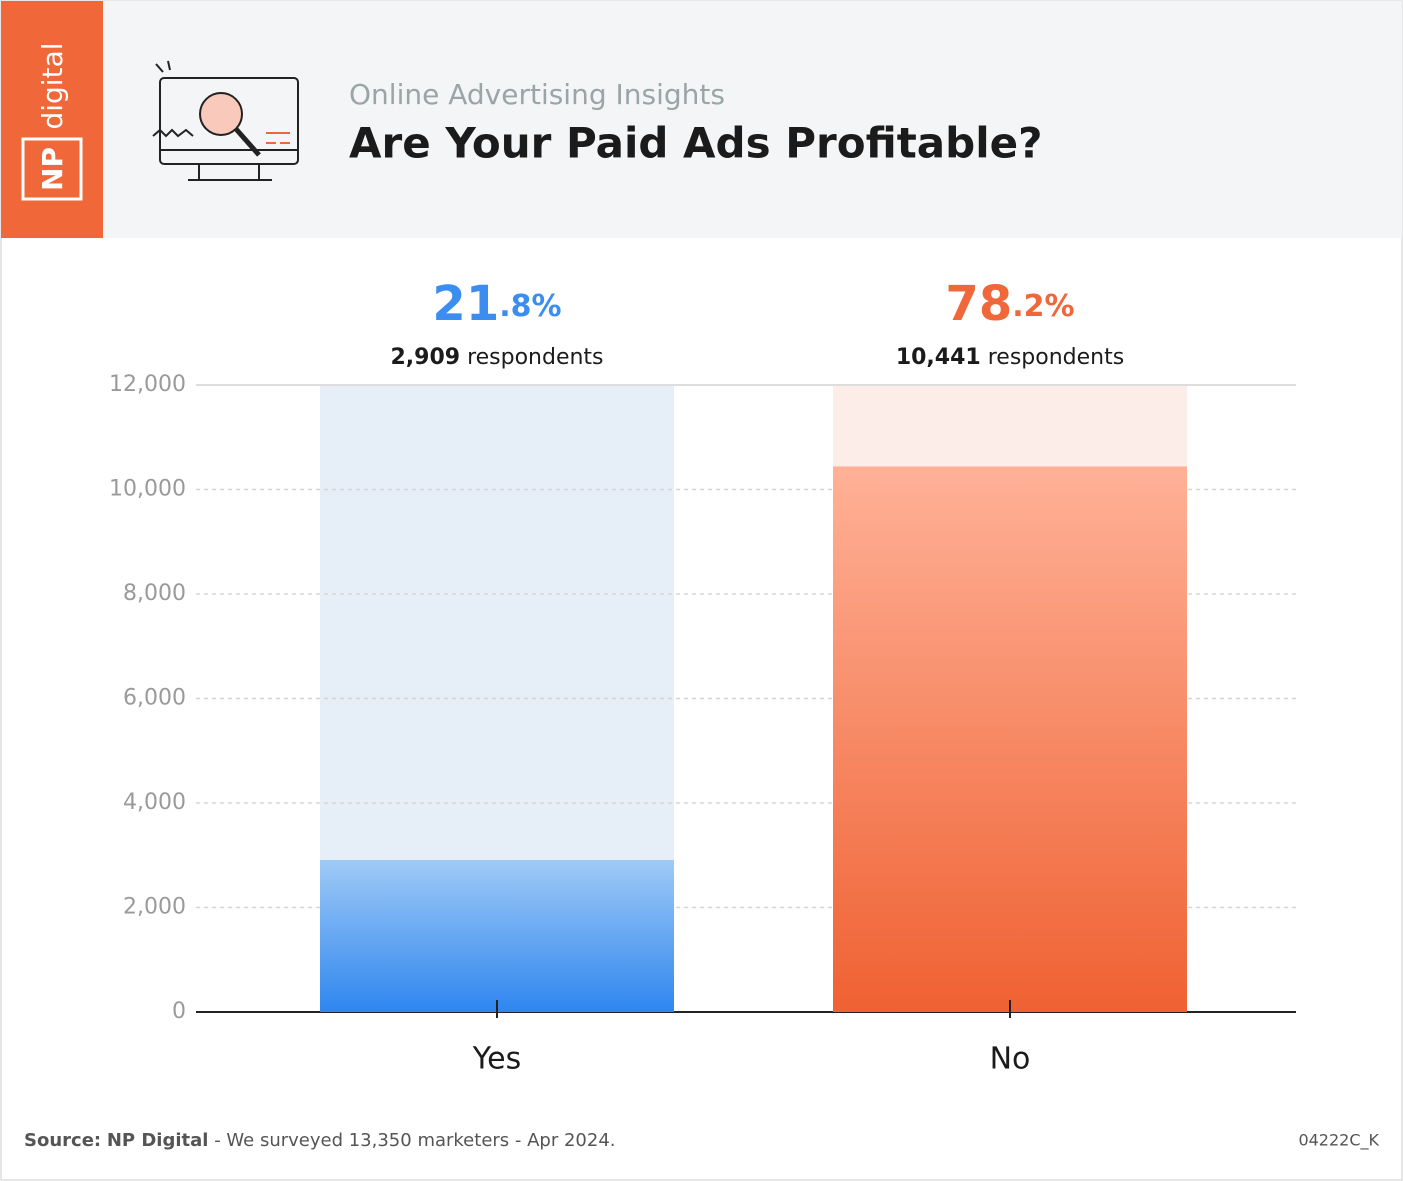  Describe the element at coordinates (496, 1059) in the screenshot. I see `x-tick-label: Yes` at that location.